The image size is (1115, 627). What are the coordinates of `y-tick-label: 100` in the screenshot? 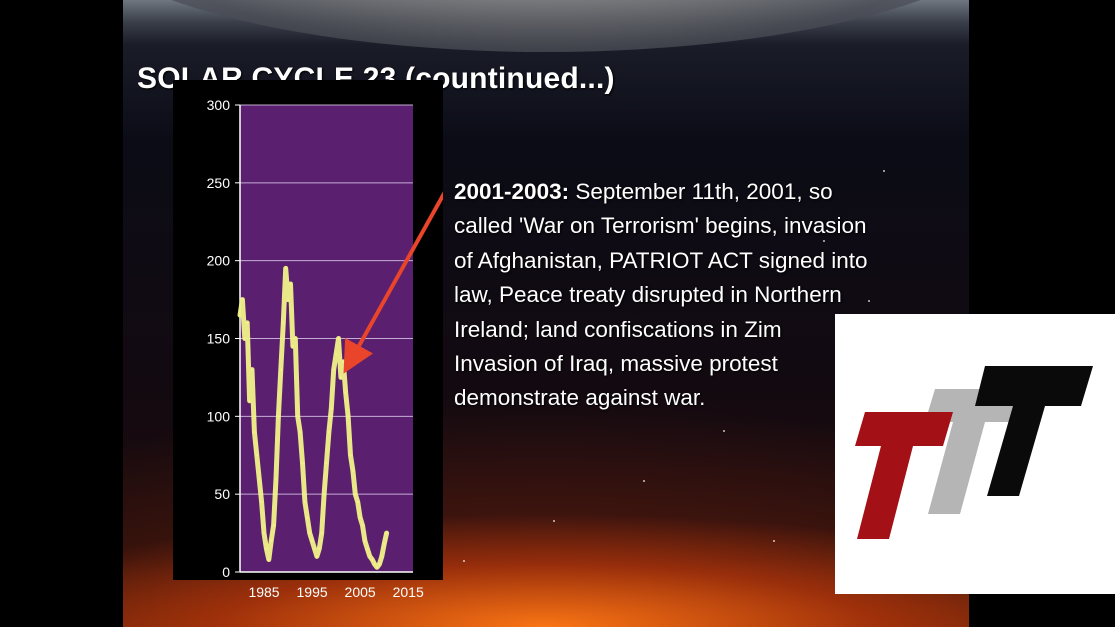 It's located at (219, 416).